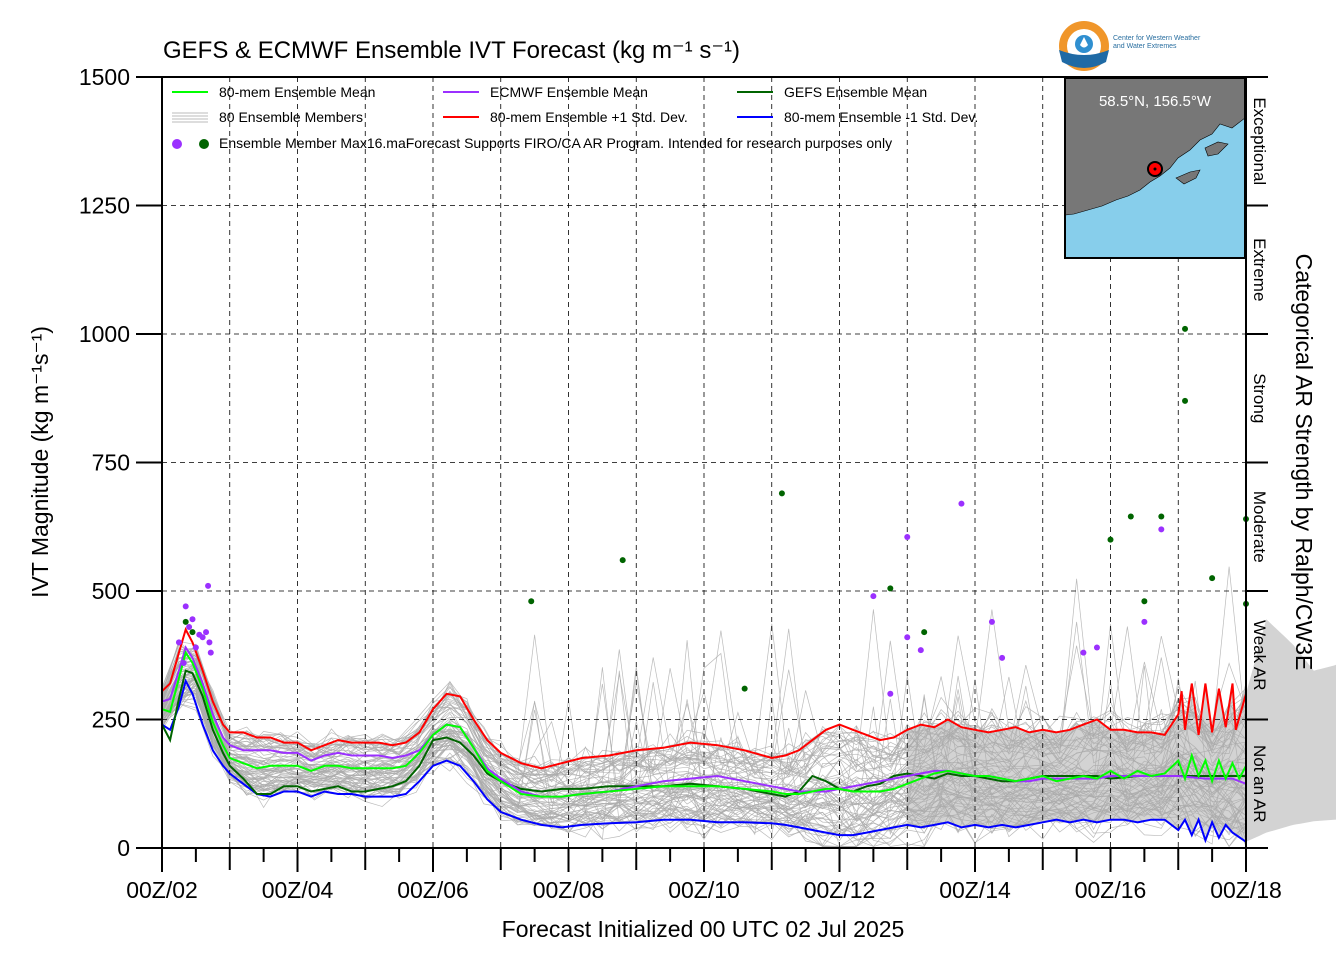  Describe the element at coordinates (569, 890) in the screenshot. I see `x-tick-label: 00Z/08` at that location.